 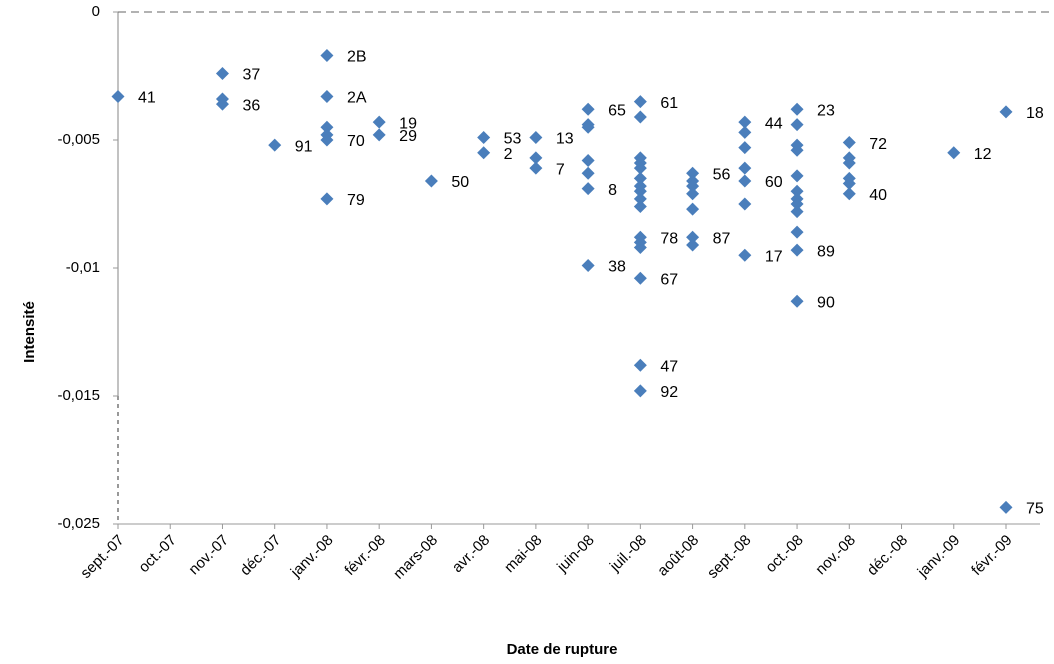 What do you see at coordinates (304, 146) in the screenshot?
I see `point-label: 91` at bounding box center [304, 146].